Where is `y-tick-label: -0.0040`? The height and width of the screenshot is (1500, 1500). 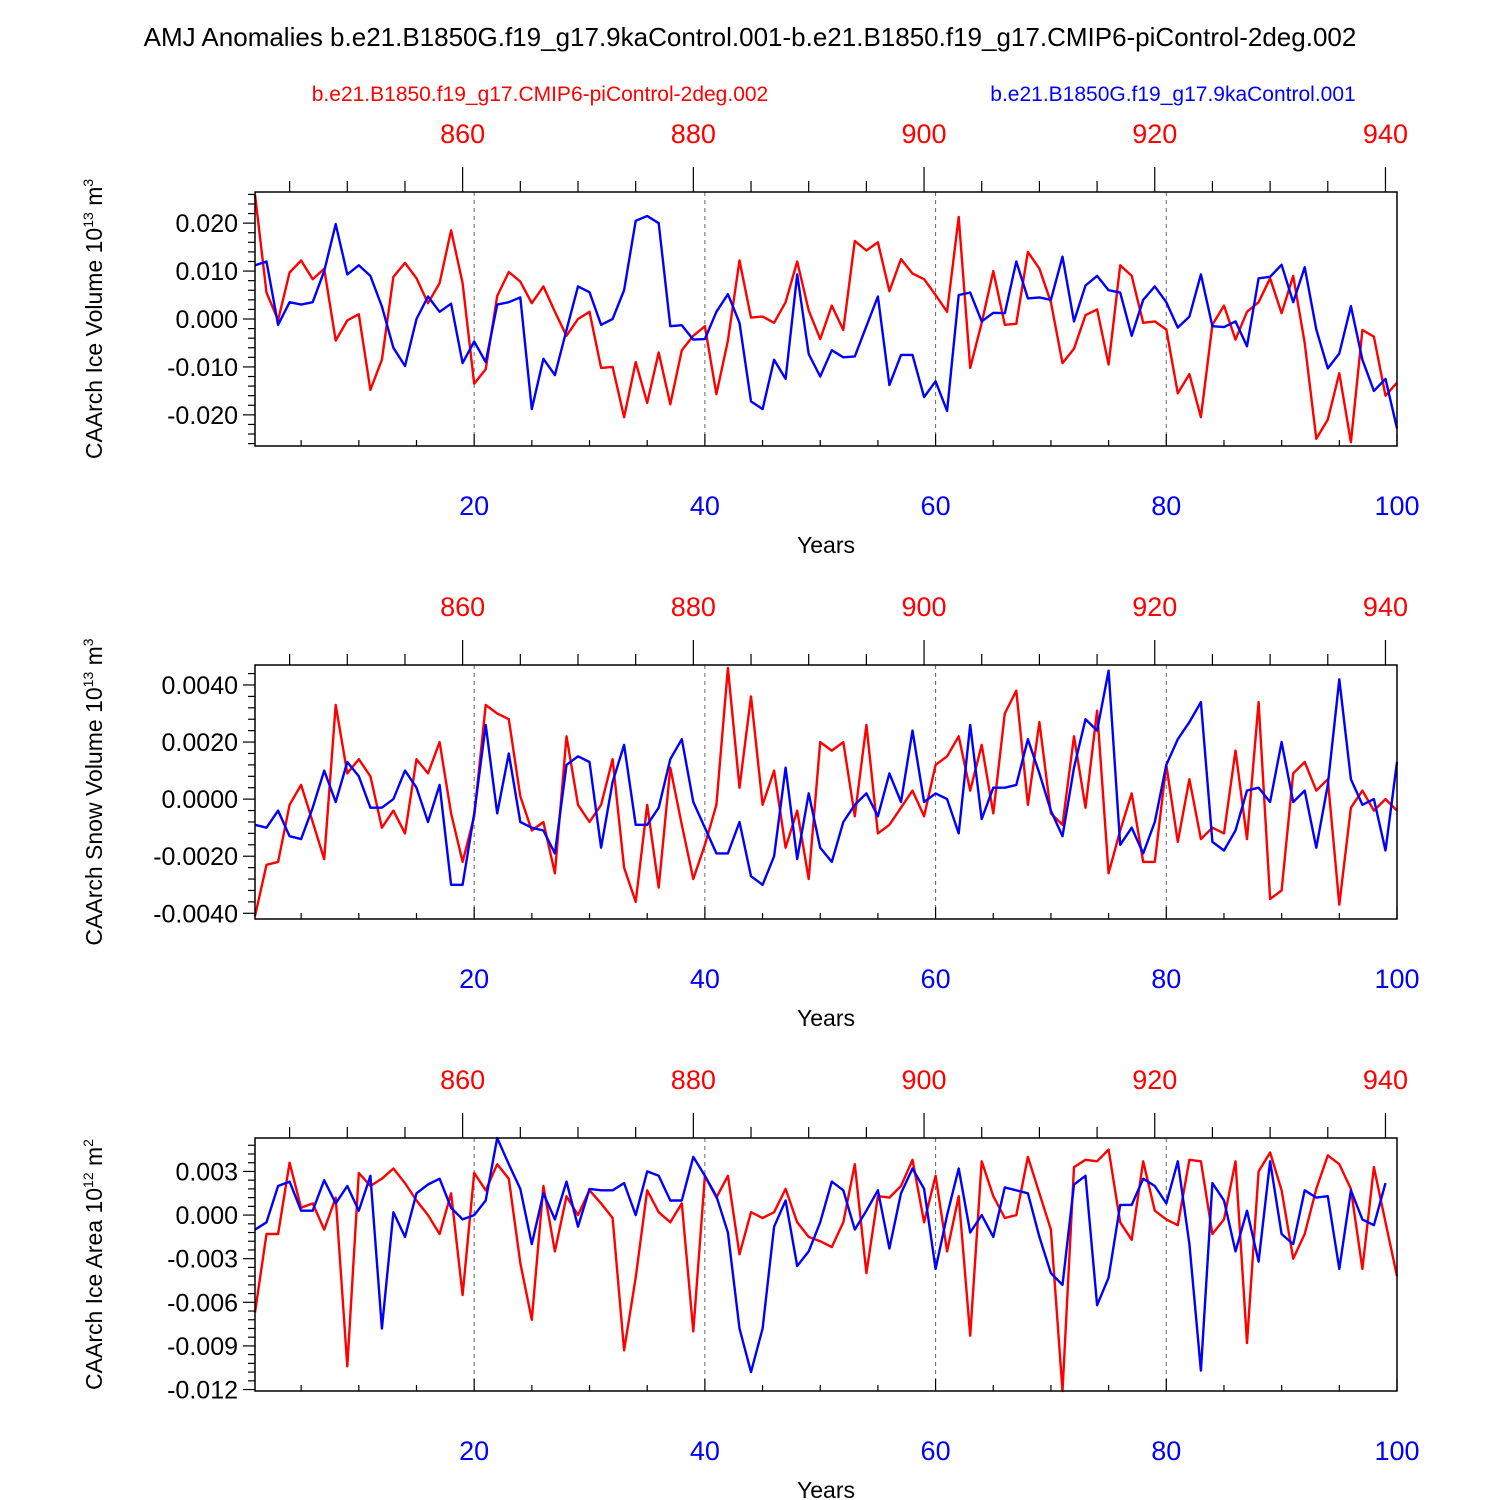 y-tick-label: -0.0040 is located at coordinates (195, 914).